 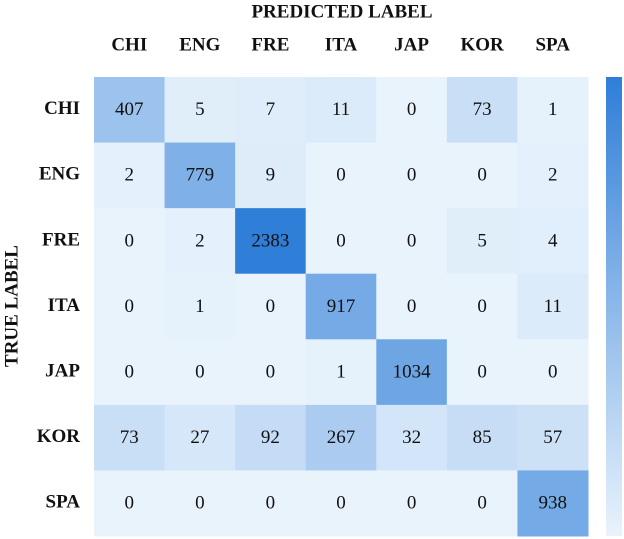 What do you see at coordinates (62, 370) in the screenshot?
I see `y-tick-label: JAP` at bounding box center [62, 370].